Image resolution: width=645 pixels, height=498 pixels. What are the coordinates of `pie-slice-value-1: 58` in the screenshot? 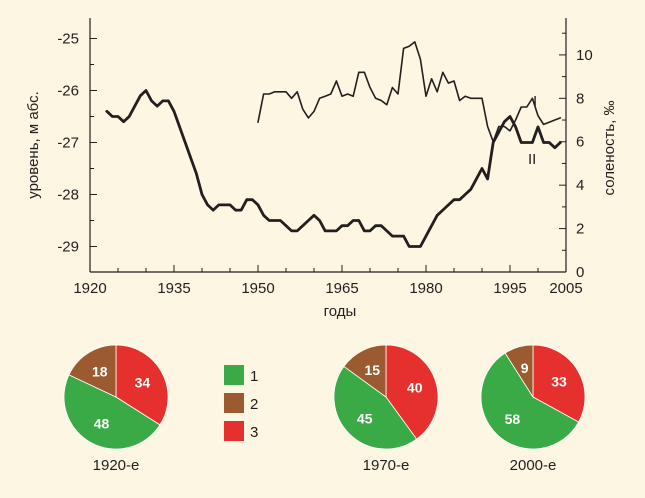 It's located at (513, 419).